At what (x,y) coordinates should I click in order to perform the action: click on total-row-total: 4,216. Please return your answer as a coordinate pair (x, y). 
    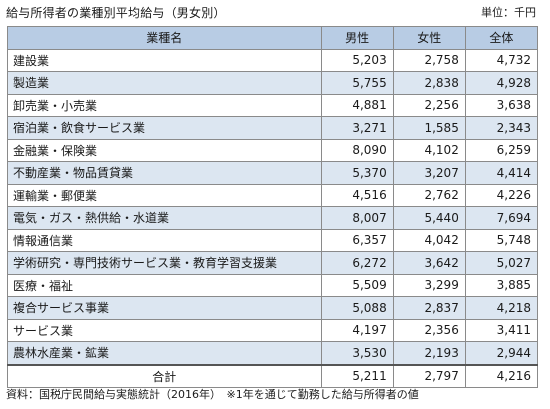
    Looking at the image, I should click on (501, 375).